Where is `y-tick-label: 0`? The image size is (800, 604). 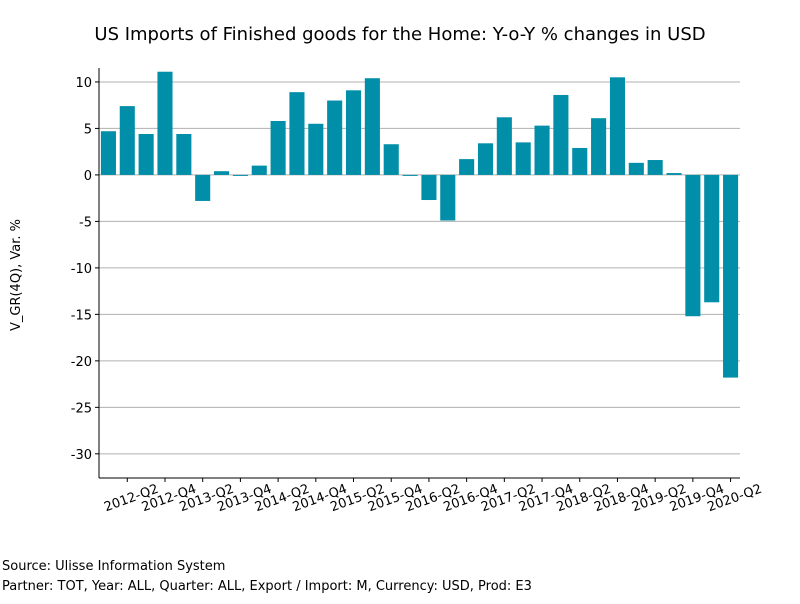 y-tick-label: 0 is located at coordinates (88, 176).